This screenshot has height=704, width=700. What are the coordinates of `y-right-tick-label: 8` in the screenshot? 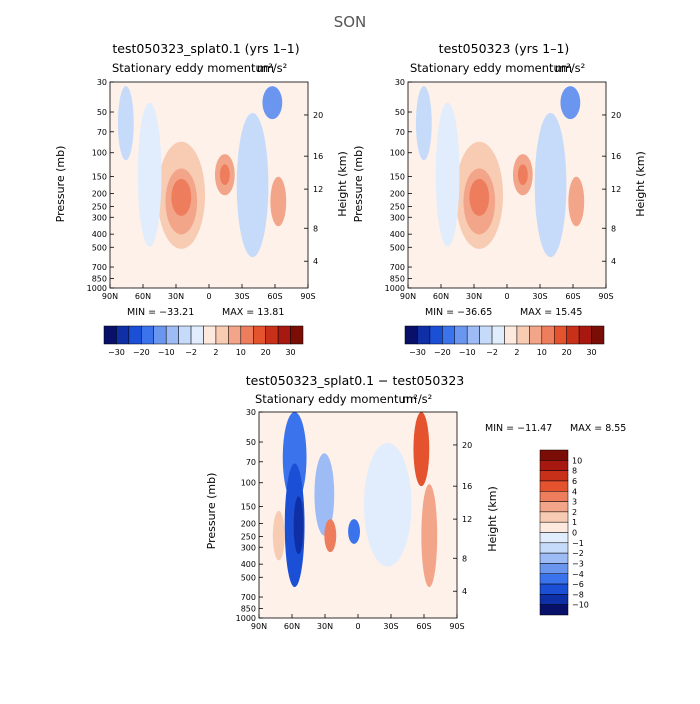 It's located at (315, 228).